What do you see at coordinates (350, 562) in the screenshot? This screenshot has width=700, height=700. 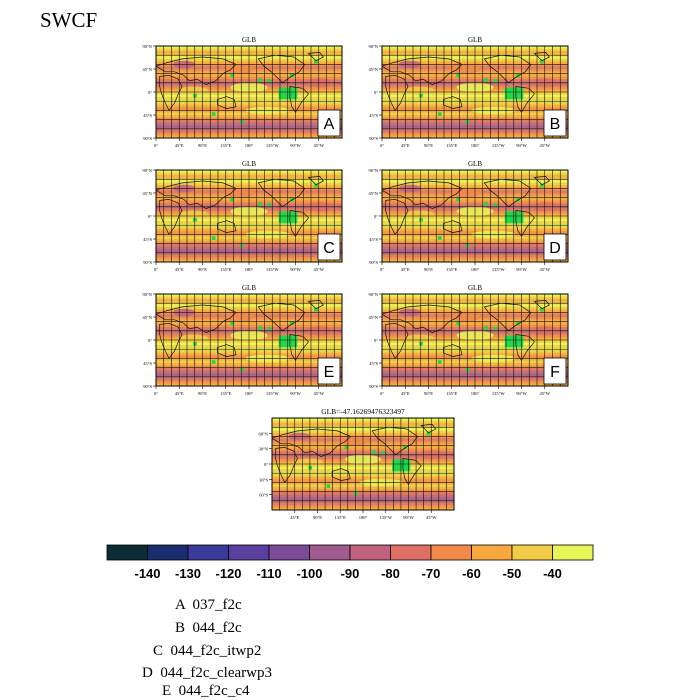 I see `colorbar: -140 -130 -120 -110 -100 -90 -80 -70 -60 -50 -40` at bounding box center [350, 562].